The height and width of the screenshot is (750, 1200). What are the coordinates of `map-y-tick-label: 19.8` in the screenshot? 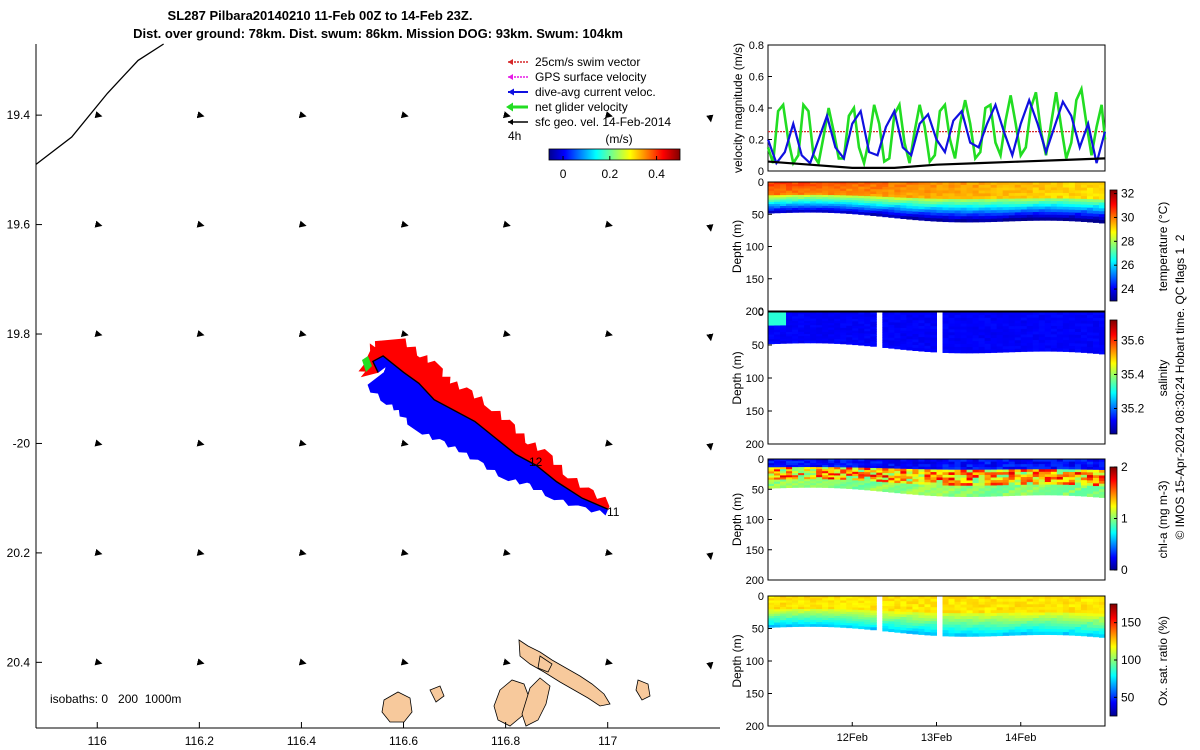 It's located at (19, 334).